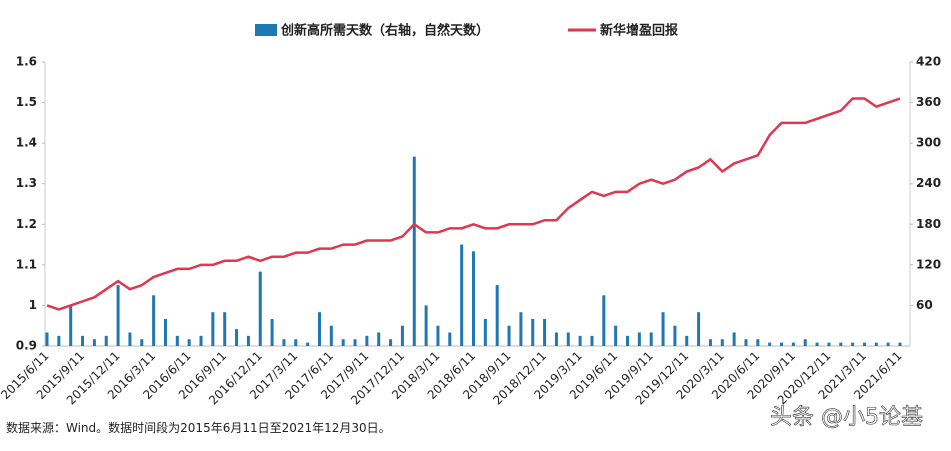  I want to click on legend-swatch, so click(266, 30).